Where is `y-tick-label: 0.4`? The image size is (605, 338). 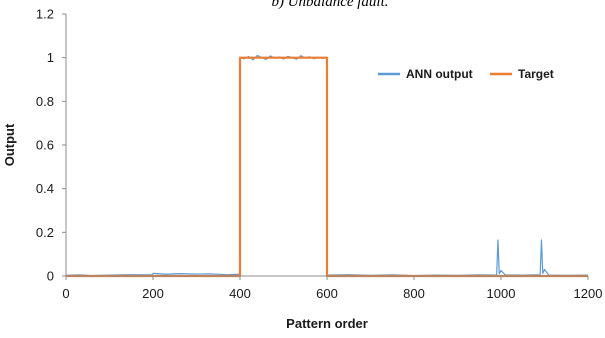
y-tick-label: 0.4 is located at coordinates (45, 188).